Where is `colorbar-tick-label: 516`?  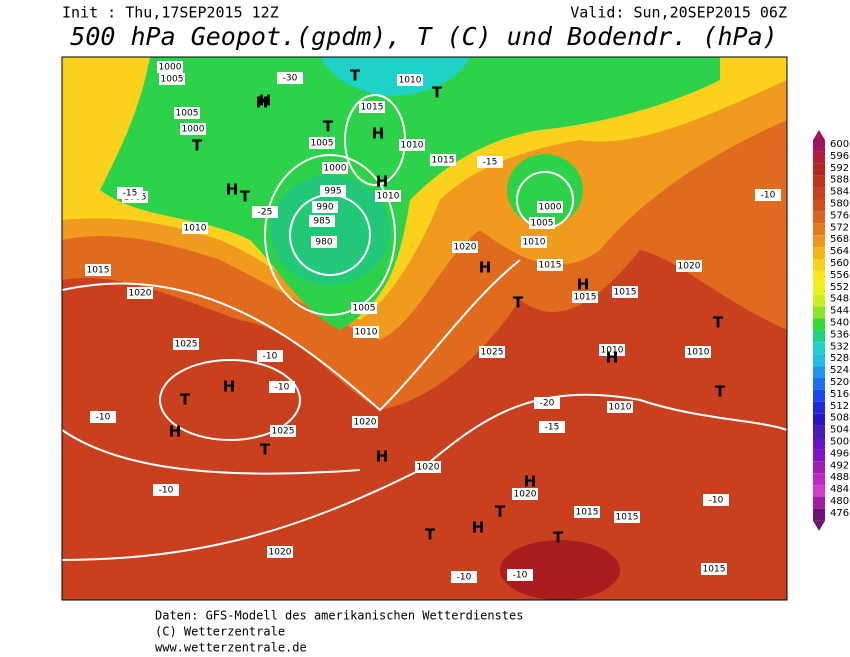
colorbar-tick-label: 516 is located at coordinates (839, 394).